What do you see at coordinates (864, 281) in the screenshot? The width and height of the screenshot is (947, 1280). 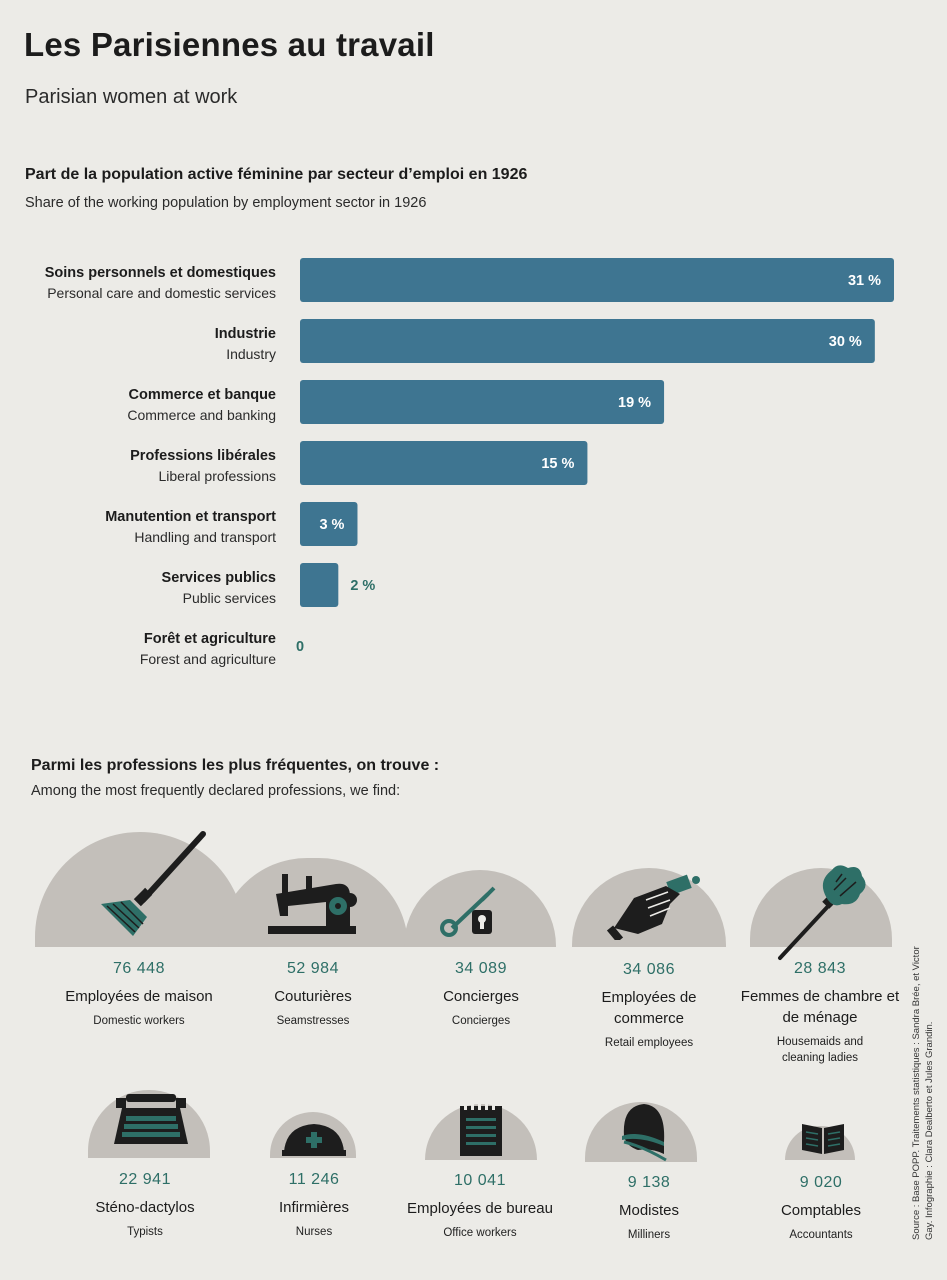 I see `bar-value-label: 31 %` at bounding box center [864, 281].